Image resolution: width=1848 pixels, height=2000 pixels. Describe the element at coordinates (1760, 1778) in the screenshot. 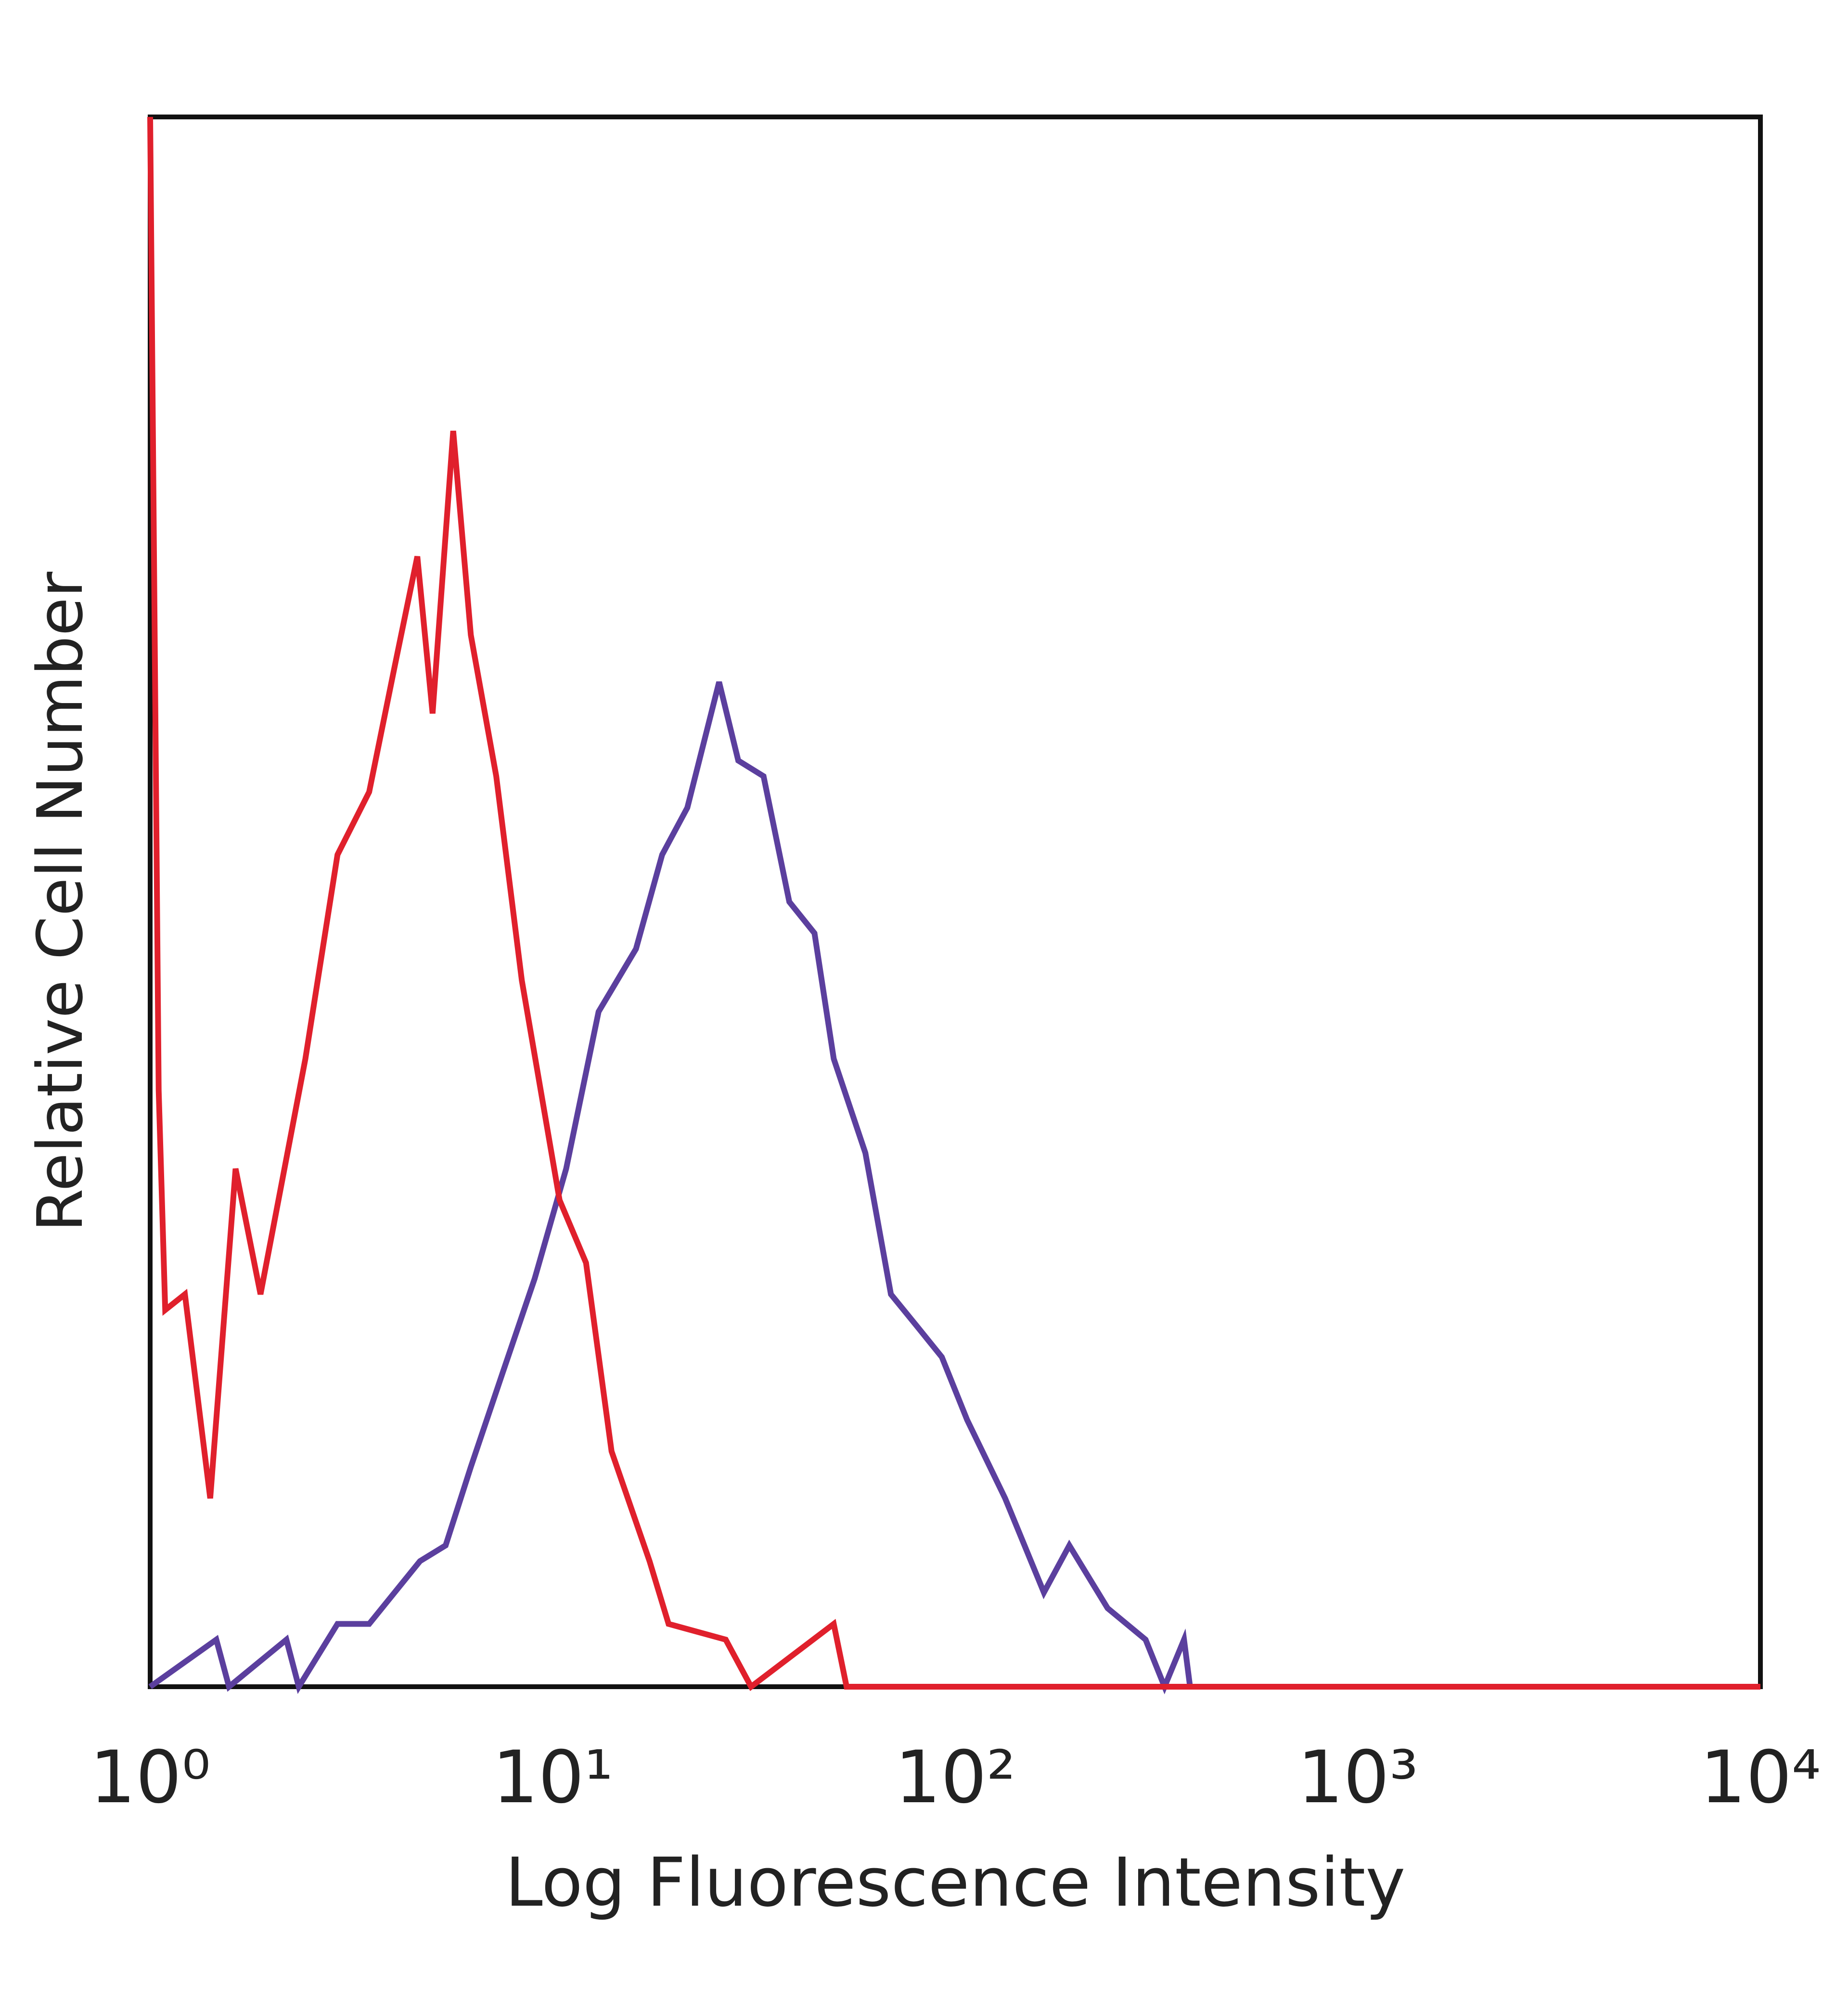

I see `x-tick-label: 10⁴` at that location.